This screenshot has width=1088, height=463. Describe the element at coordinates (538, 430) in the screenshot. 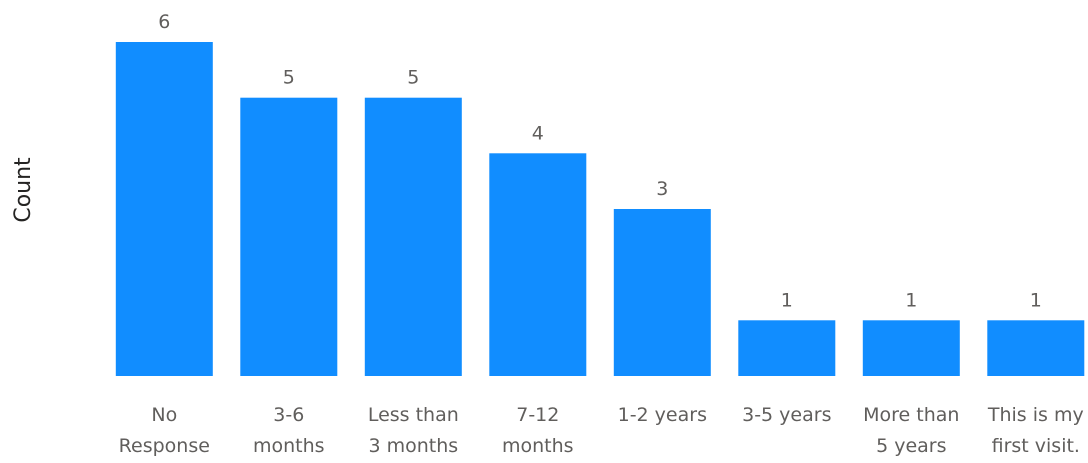

I see `category-label-4: 7-12 months` at that location.